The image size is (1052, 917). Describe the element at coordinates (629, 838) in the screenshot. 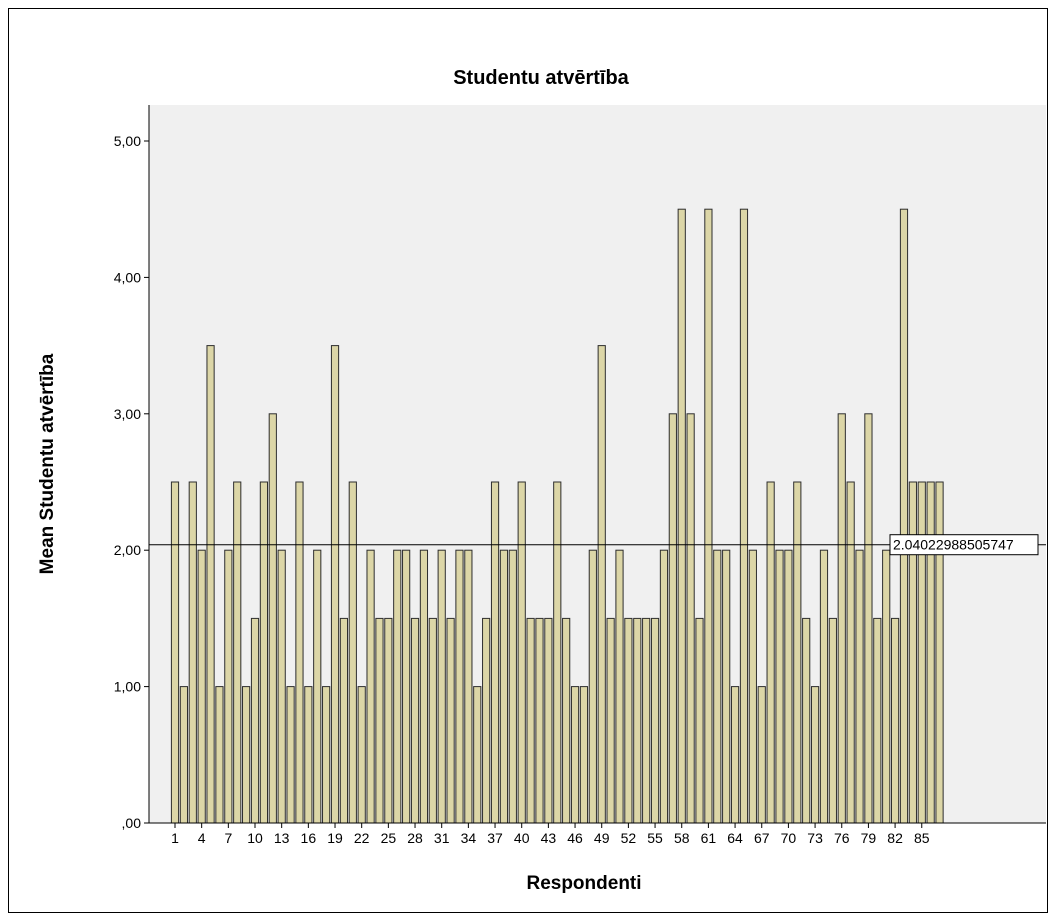

I see `x-tick-label: 52` at that location.